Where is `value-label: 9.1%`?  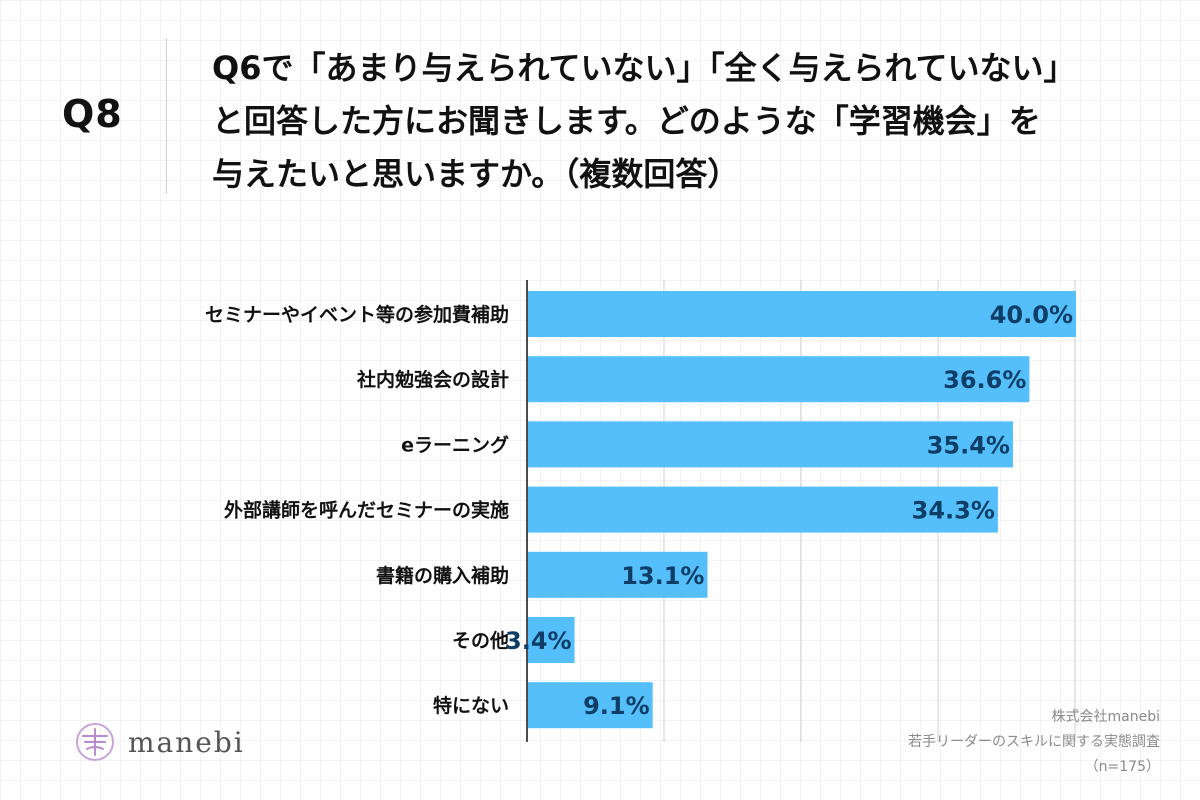
value-label: 9.1% is located at coordinates (616, 706).